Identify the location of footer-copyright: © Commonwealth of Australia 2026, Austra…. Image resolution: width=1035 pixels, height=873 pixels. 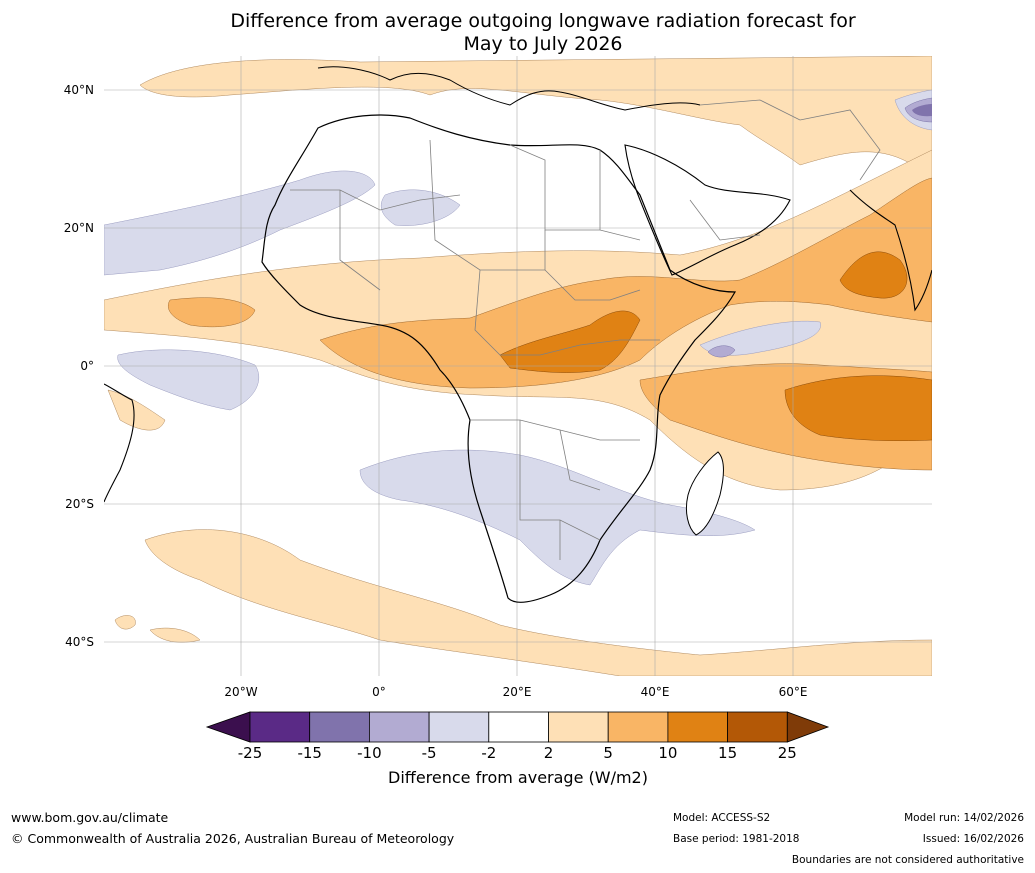
(233, 838).